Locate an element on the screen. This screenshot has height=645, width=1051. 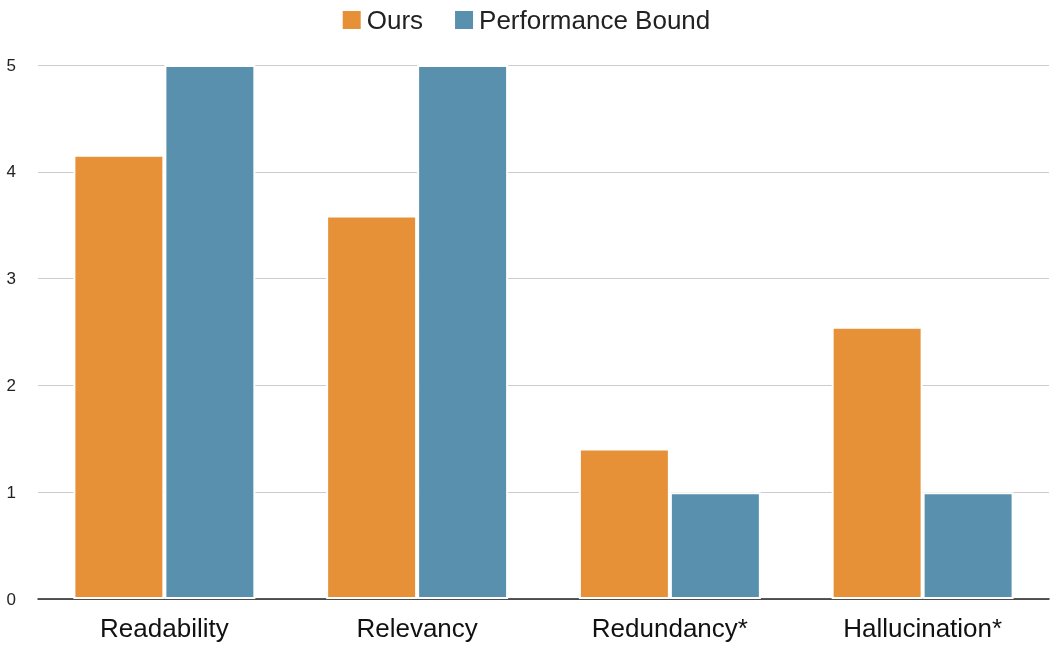
y-tick-label: 3 is located at coordinates (11, 279).